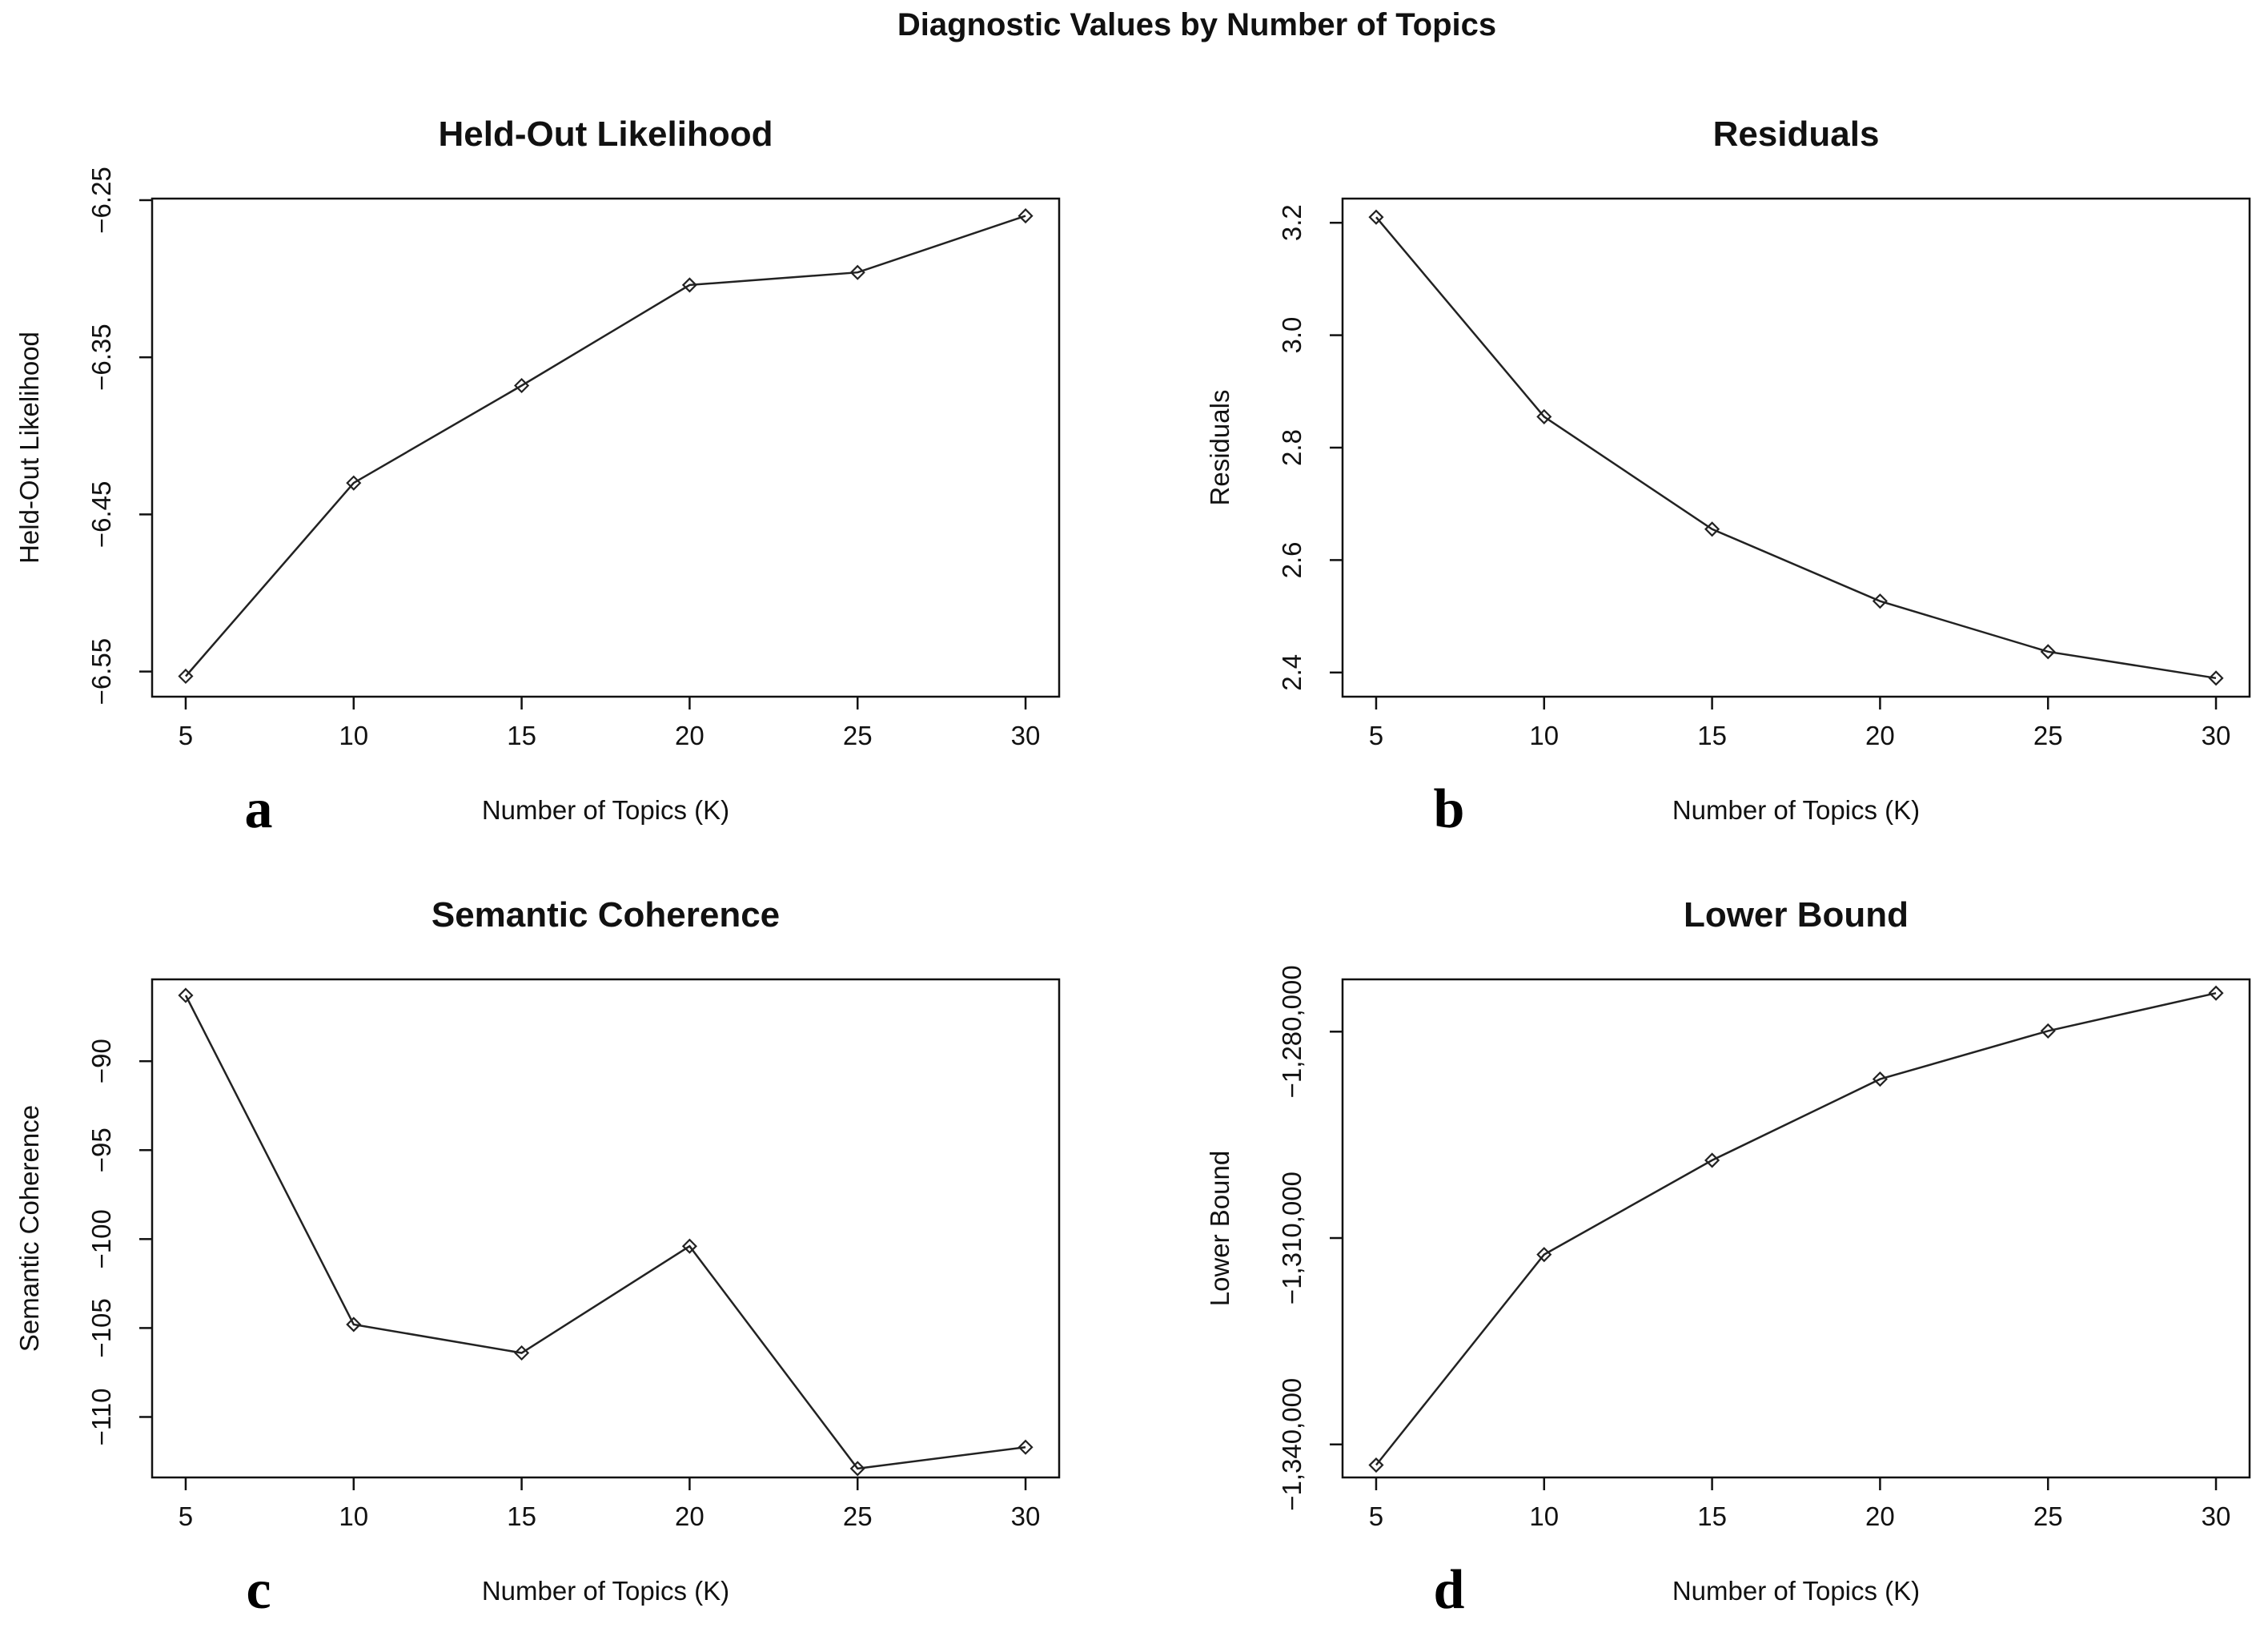  I want to click on panel-title: Semantic Coherence, so click(606, 915).